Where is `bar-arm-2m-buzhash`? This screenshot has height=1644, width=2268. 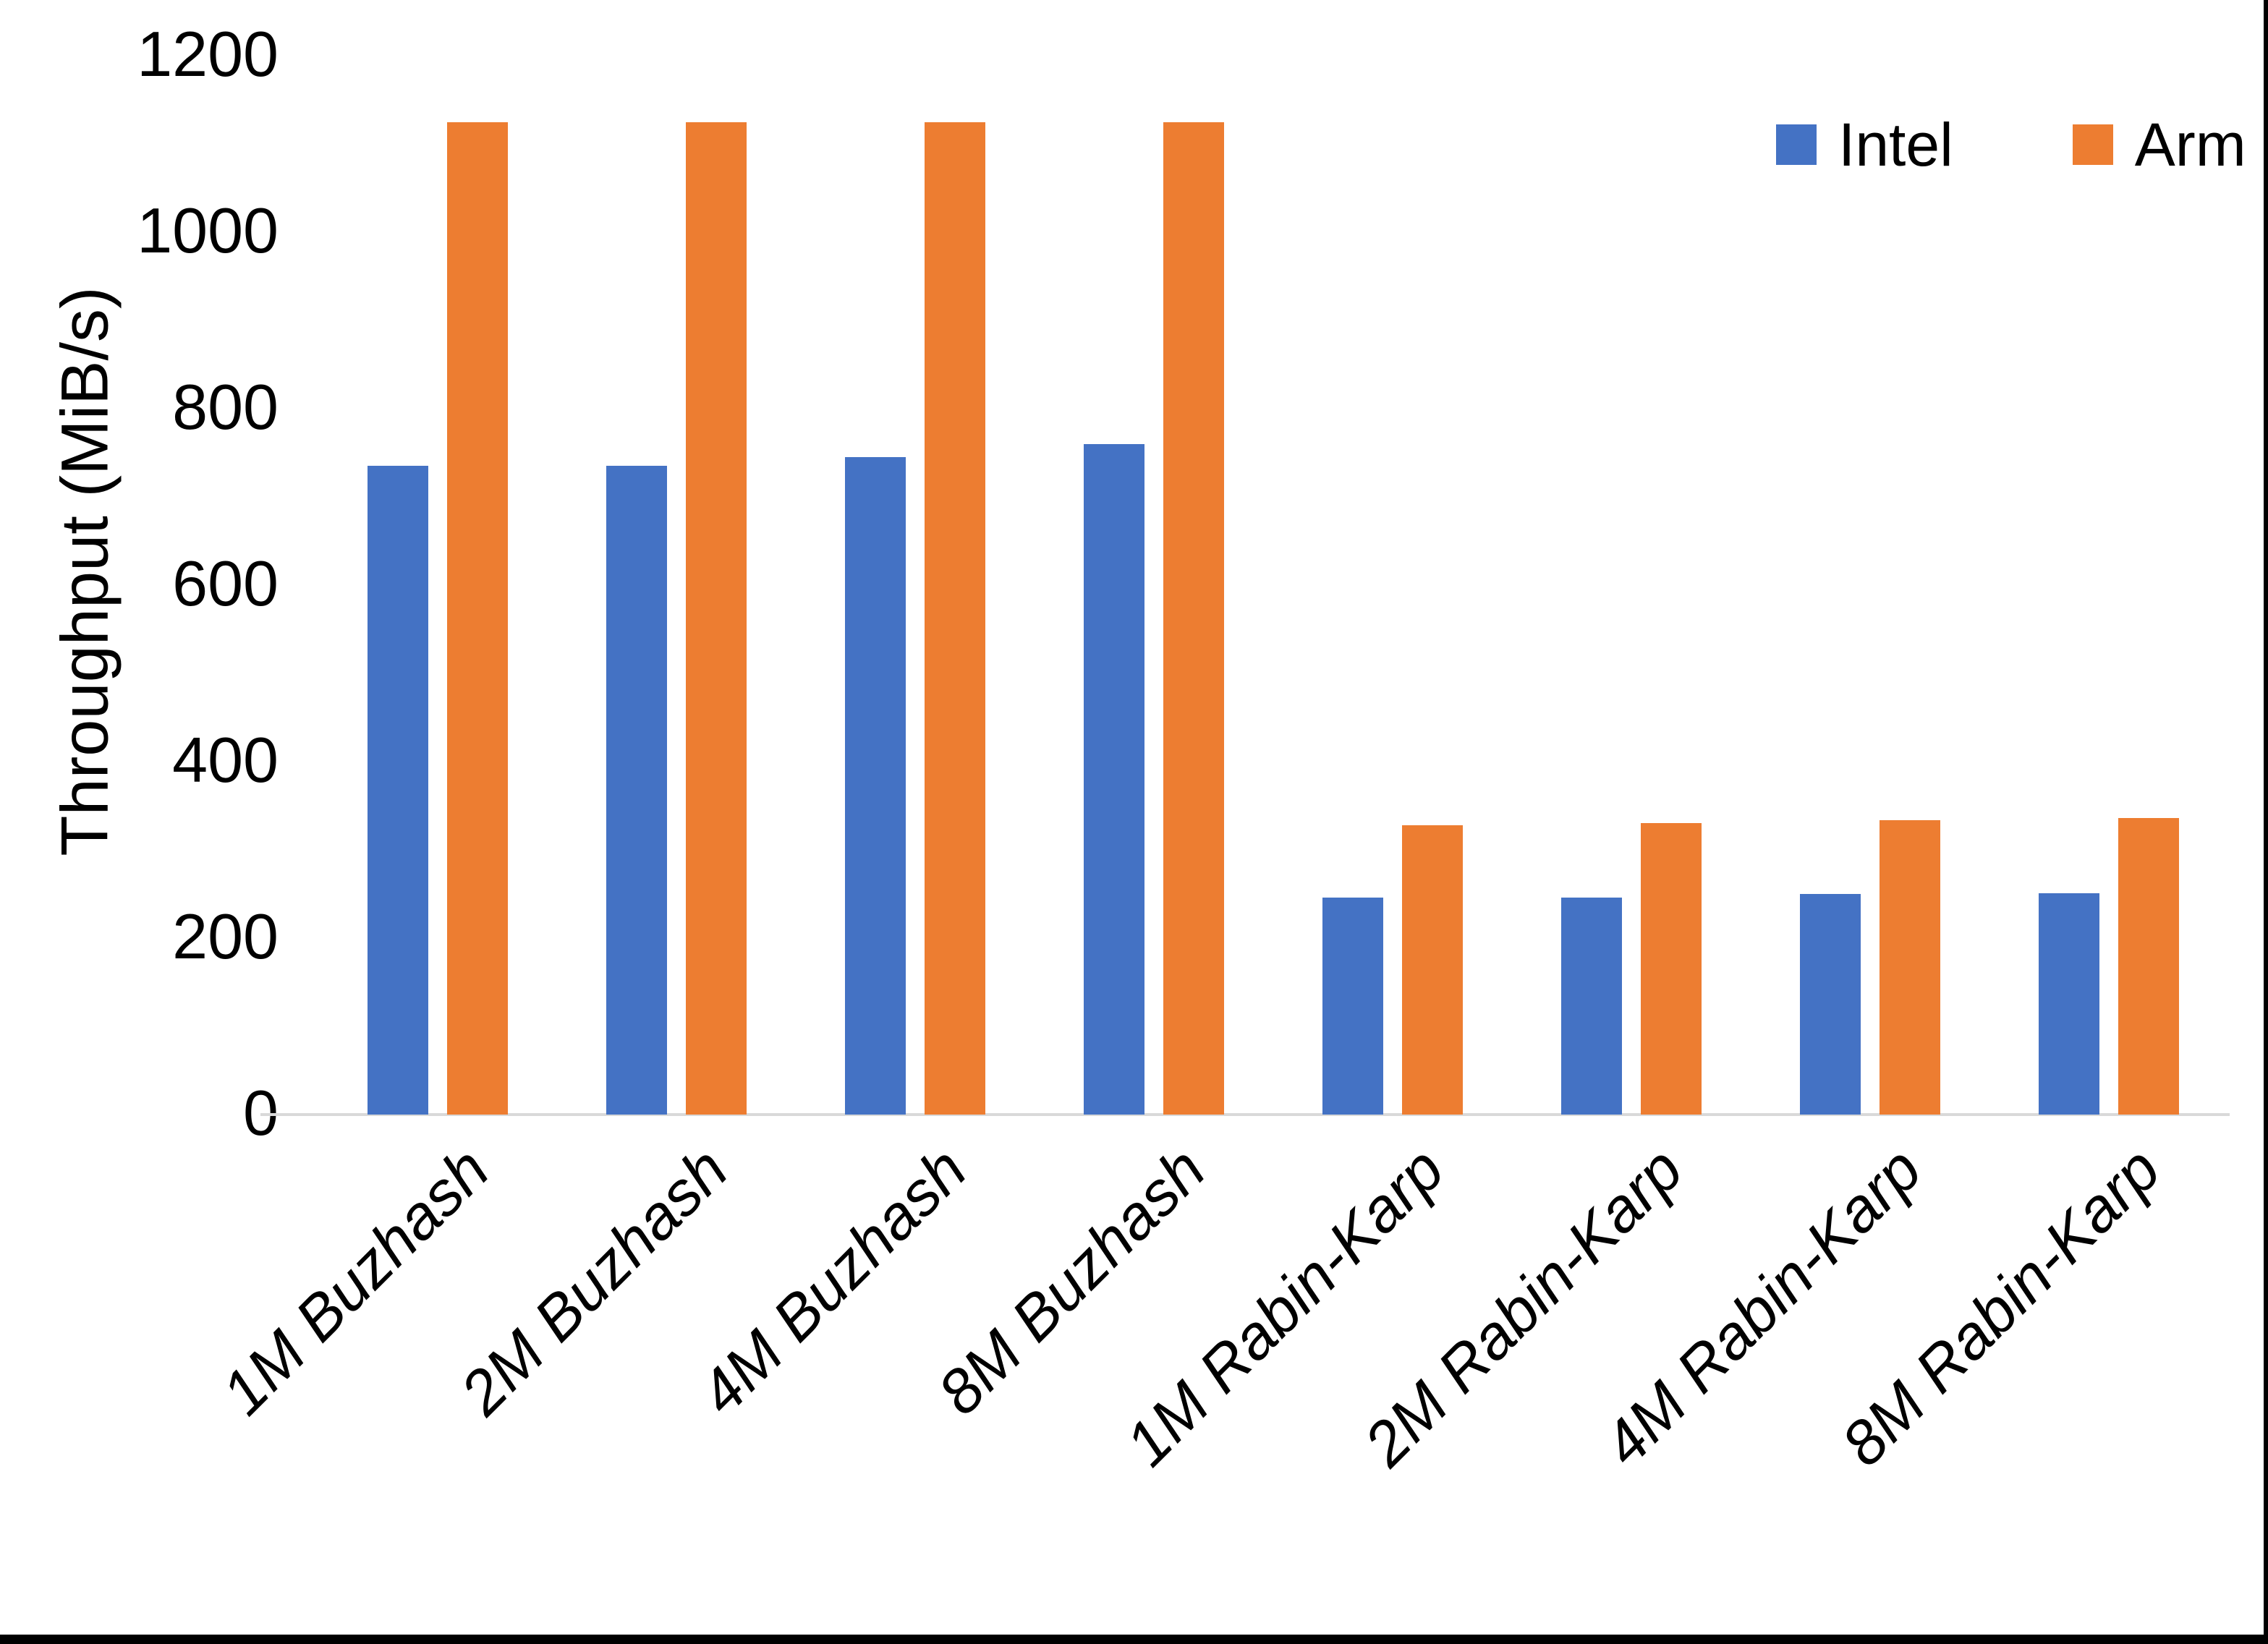 bar-arm-2m-buzhash is located at coordinates (716, 618).